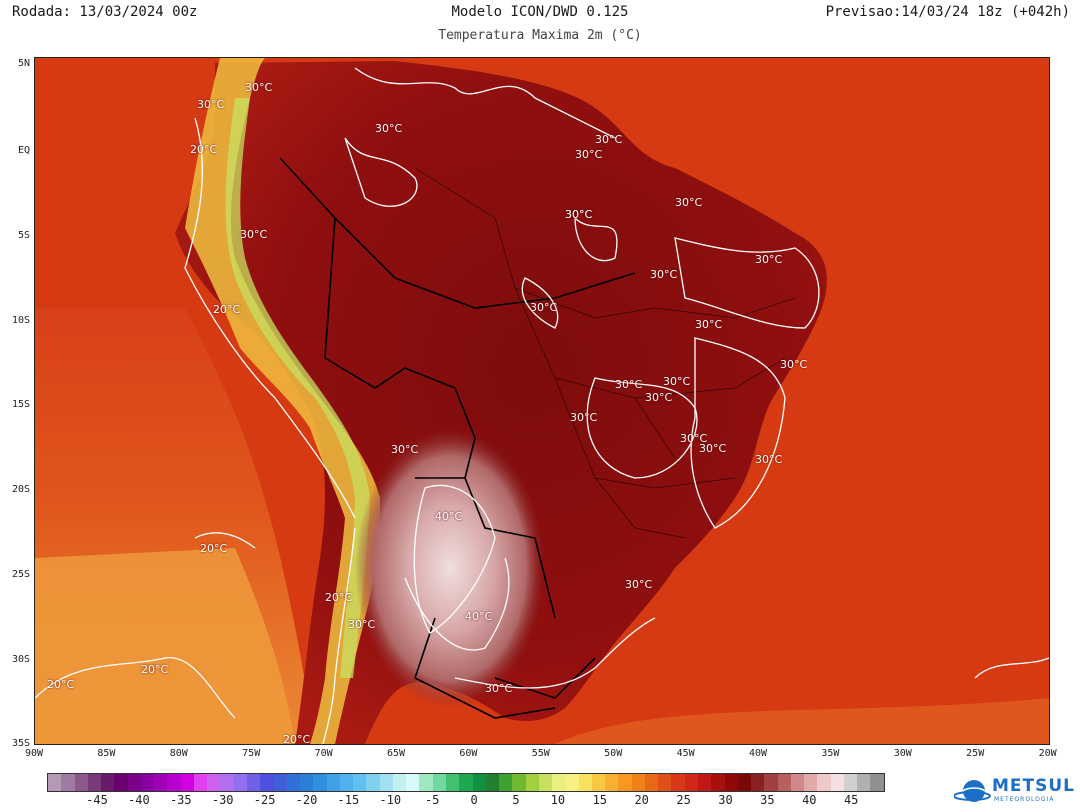 The image size is (1080, 812). I want to click on colorbar-tick-label: -10, so click(390, 800).